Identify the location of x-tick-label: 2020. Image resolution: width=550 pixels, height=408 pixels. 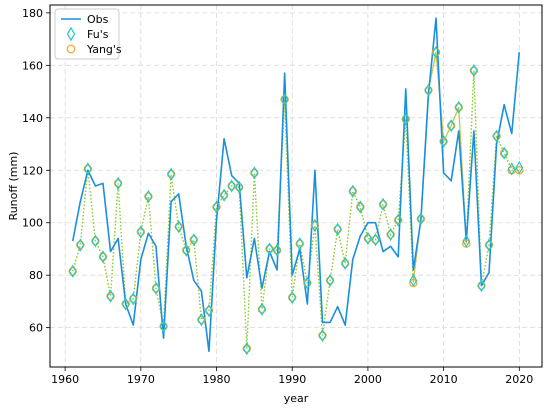
(519, 379).